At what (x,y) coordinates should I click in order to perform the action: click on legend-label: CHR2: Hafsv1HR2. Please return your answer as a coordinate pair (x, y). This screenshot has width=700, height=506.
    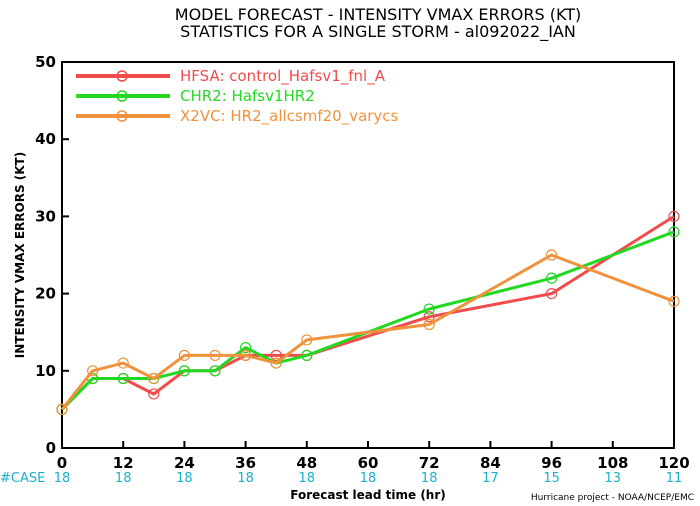
    Looking at the image, I should click on (247, 96).